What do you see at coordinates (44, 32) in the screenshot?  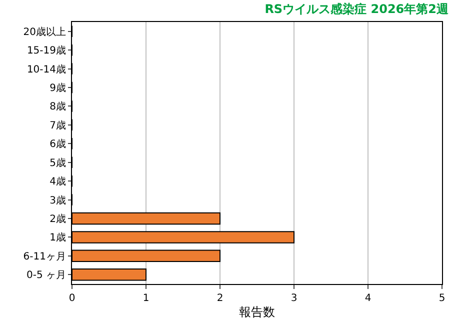 I see `y-tick-label: 20歳以上` at bounding box center [44, 32].